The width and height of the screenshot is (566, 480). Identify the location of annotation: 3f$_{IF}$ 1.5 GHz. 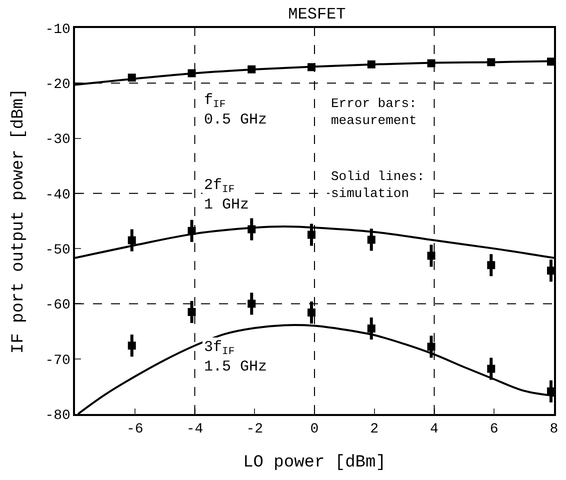
(236, 357).